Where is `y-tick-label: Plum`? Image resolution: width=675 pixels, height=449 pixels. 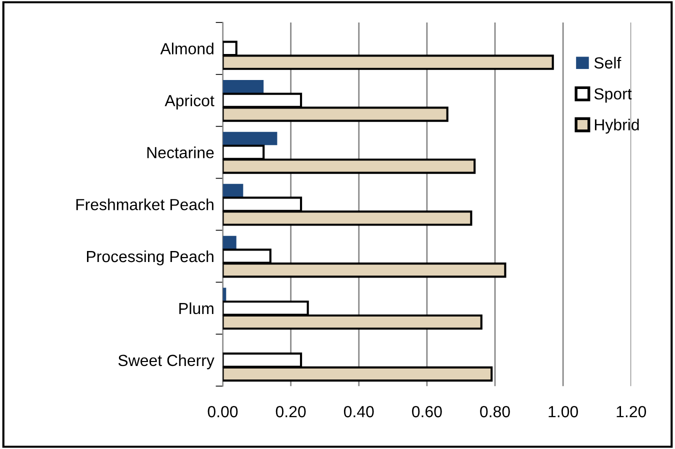
y-tick-label: Plum is located at coordinates (196, 308).